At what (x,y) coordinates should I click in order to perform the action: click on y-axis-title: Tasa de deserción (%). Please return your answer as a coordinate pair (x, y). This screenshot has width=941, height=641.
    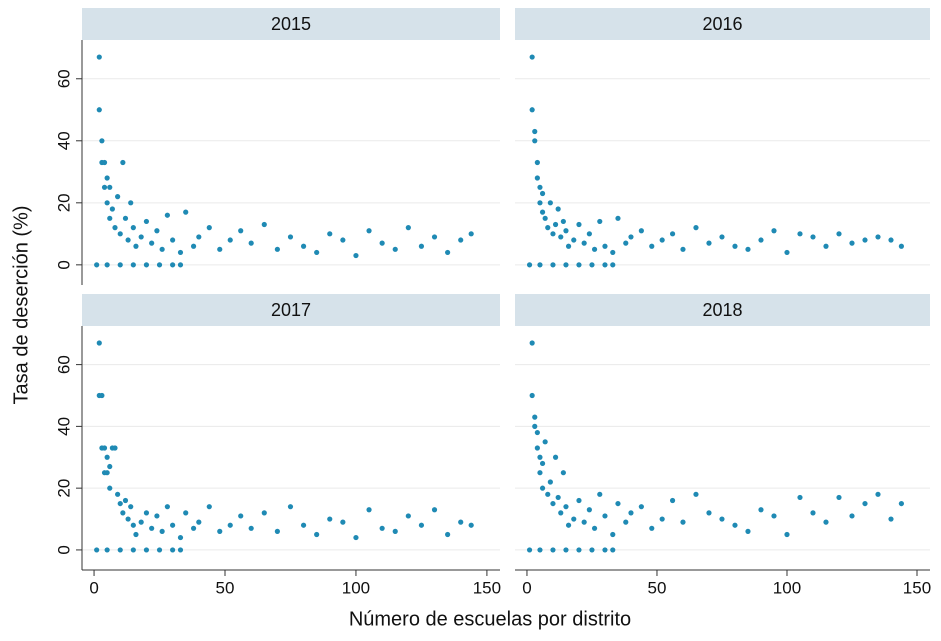
    Looking at the image, I should click on (21, 305).